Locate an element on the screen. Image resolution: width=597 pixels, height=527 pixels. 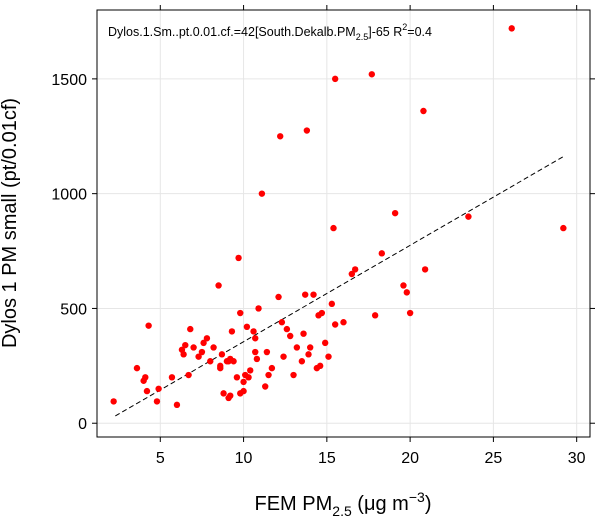
x-tick-label: 10 is located at coordinates (244, 458).